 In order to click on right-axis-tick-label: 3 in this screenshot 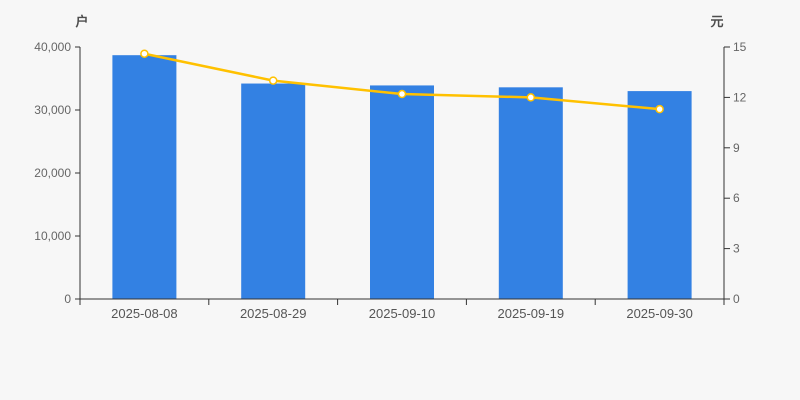, I will do `click(736, 249)`.